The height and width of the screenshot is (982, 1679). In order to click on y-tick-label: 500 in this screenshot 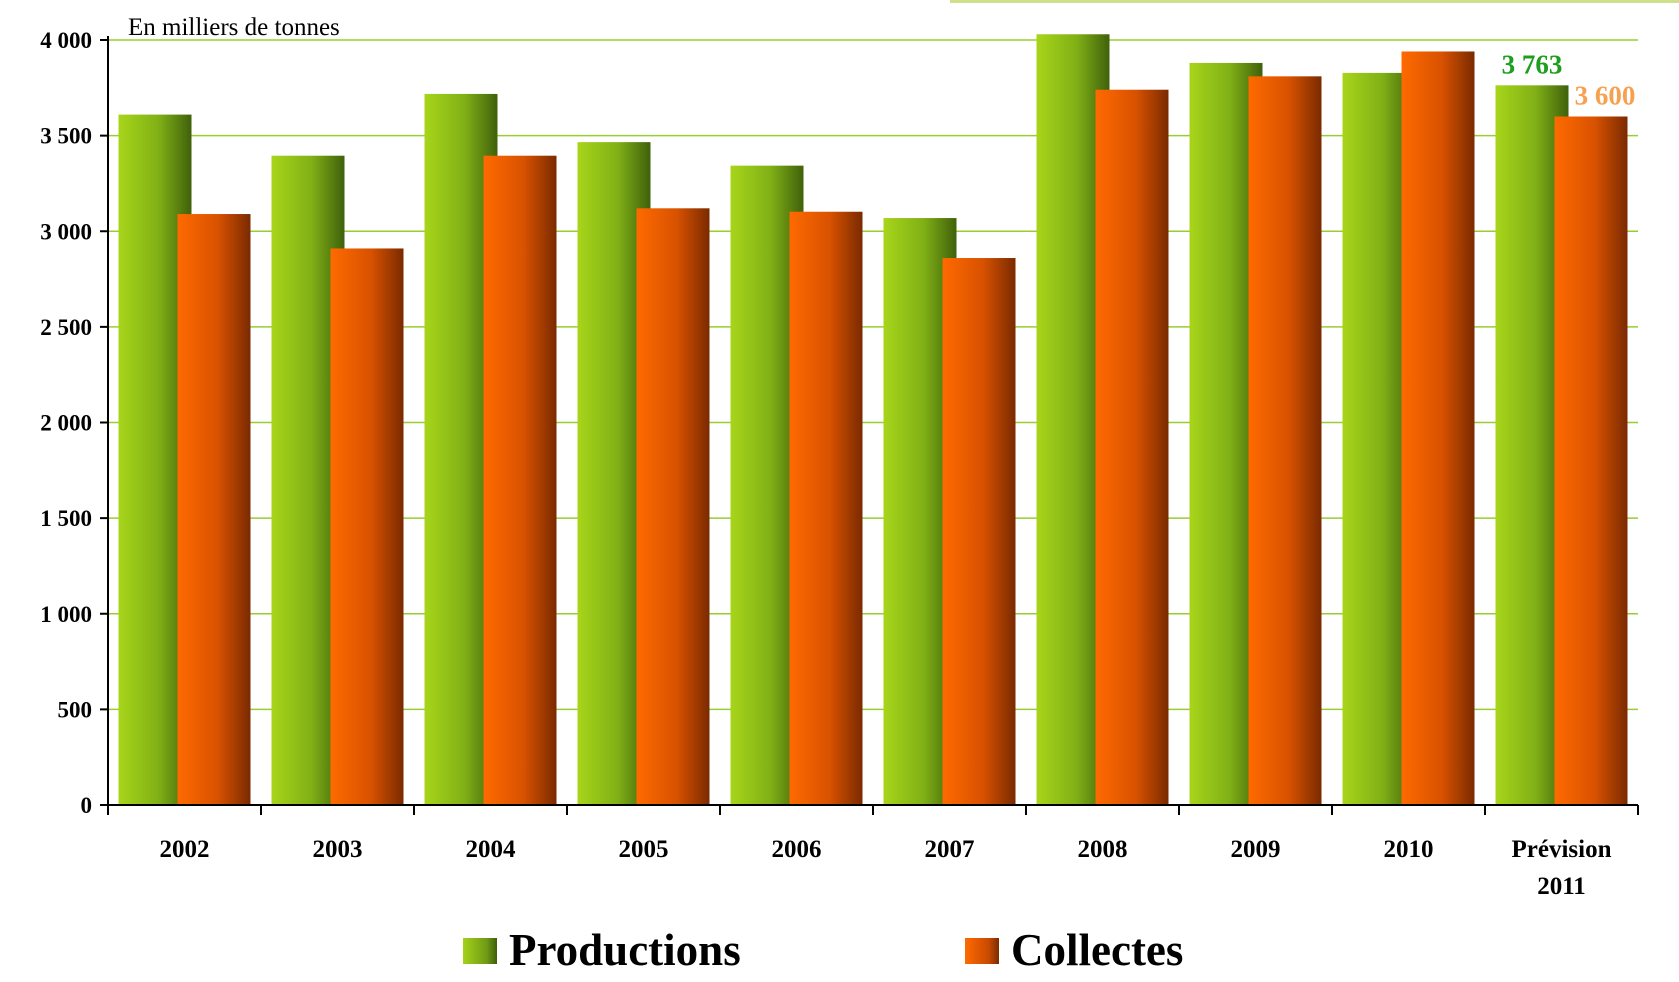, I will do `click(75, 709)`.